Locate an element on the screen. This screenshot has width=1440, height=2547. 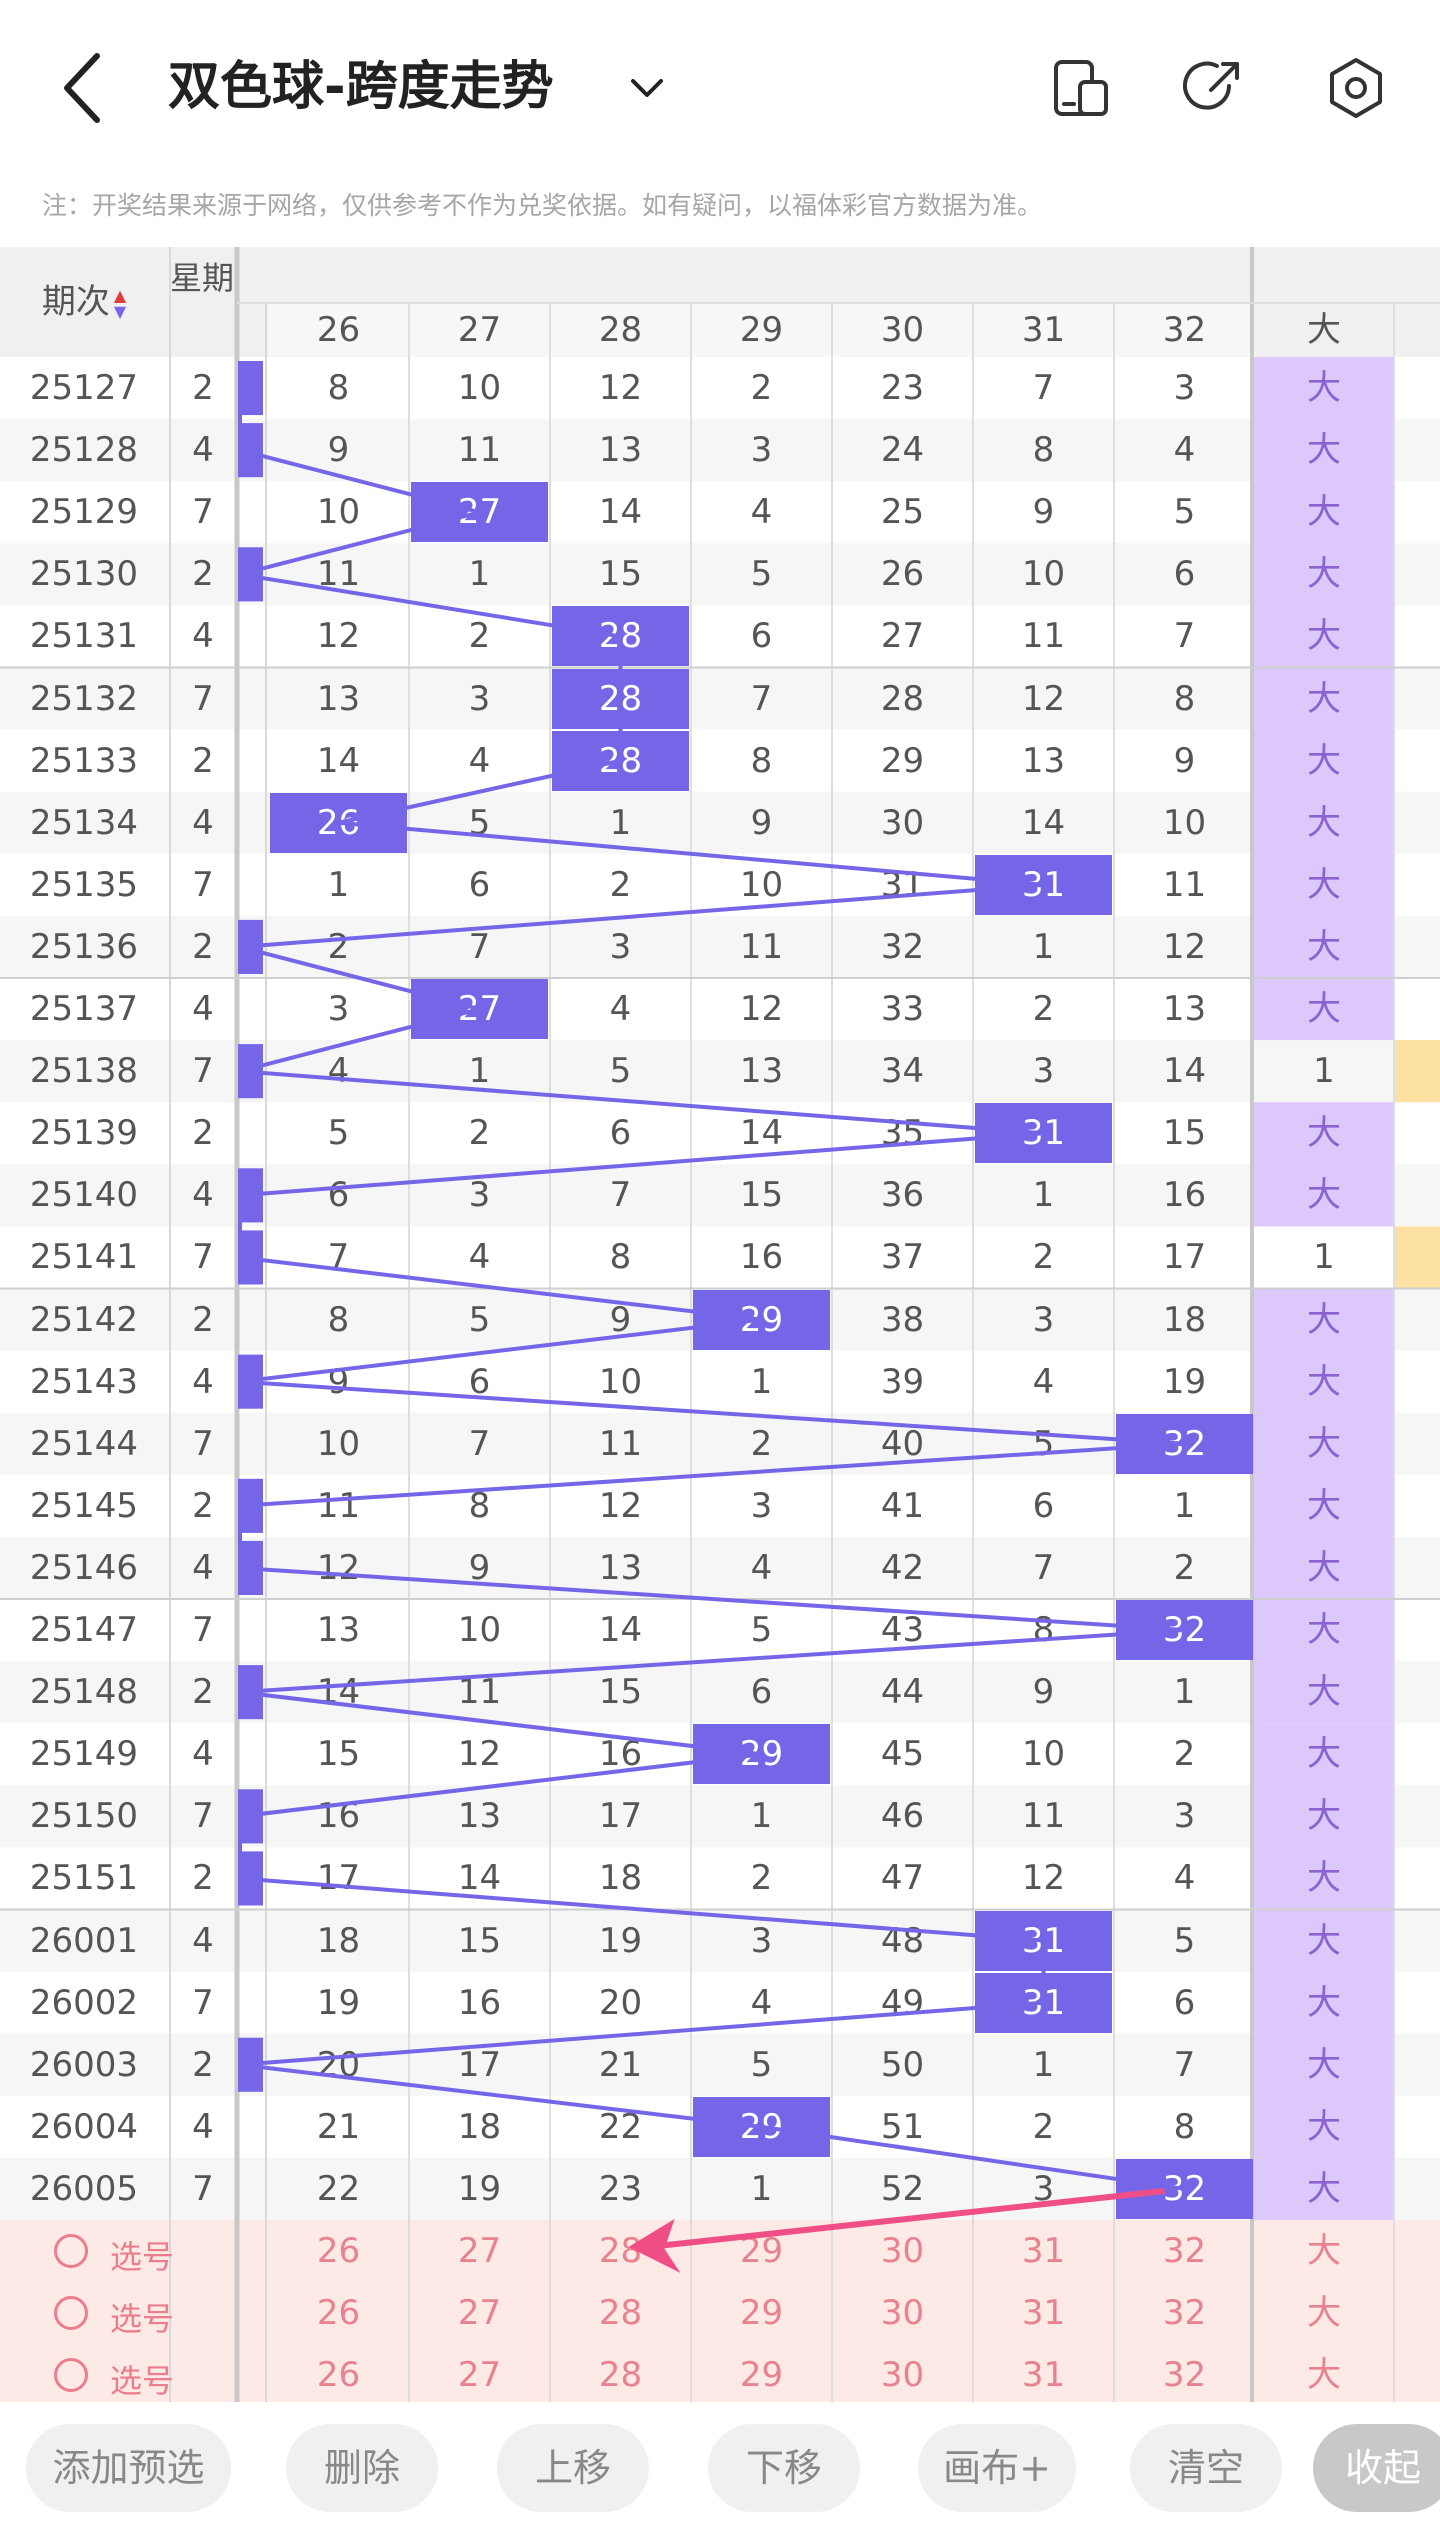
span-cell: 17 is located at coordinates (479, 2064).